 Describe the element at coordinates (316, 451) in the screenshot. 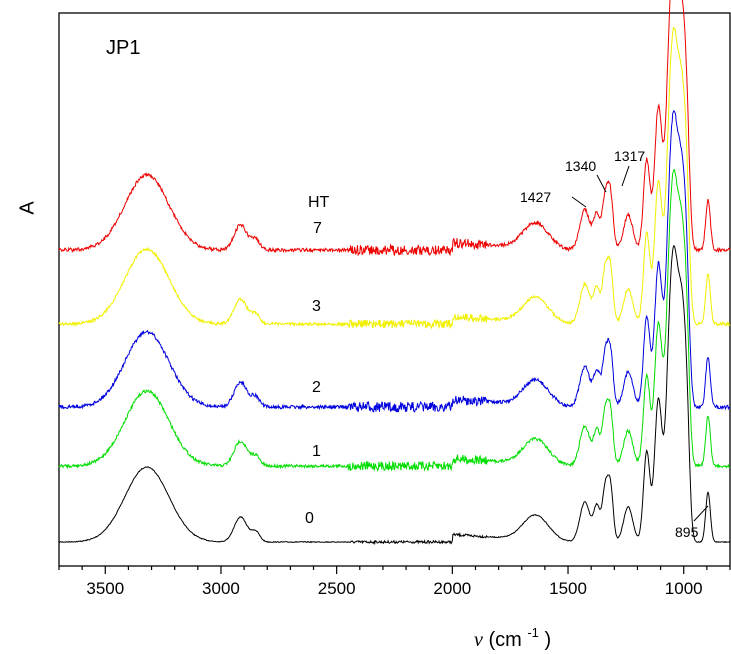

I see `series-1-label: 1` at that location.